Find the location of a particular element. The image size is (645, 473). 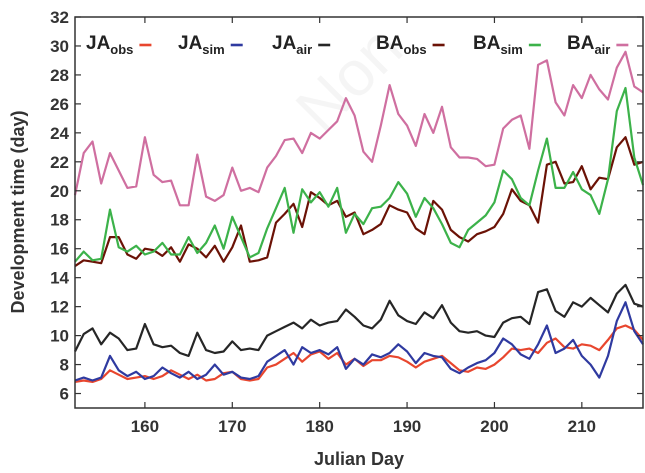

y-tick-label: 32 is located at coordinates (59, 17).